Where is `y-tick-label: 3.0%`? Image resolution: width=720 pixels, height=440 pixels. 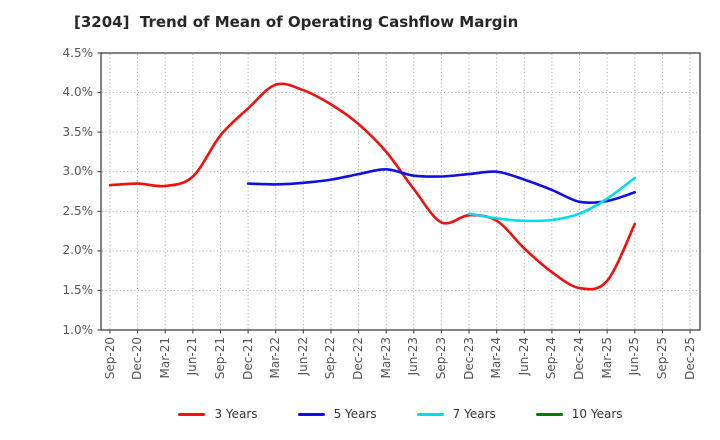
y-tick-label: 3.0% is located at coordinates (78, 171).